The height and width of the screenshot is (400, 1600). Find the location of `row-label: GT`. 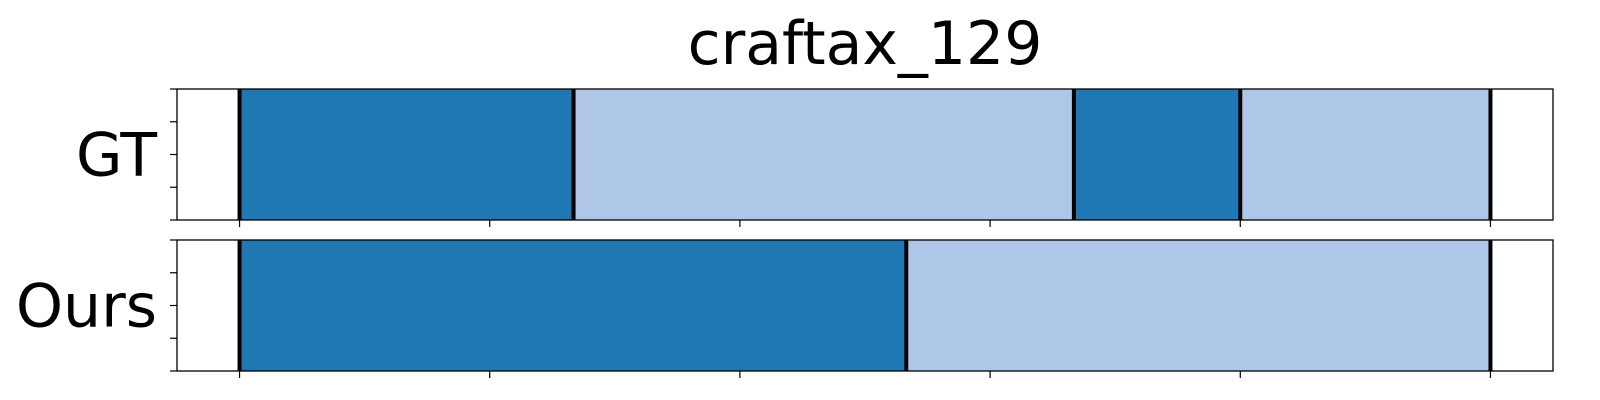

row-label: GT is located at coordinates (116, 156).